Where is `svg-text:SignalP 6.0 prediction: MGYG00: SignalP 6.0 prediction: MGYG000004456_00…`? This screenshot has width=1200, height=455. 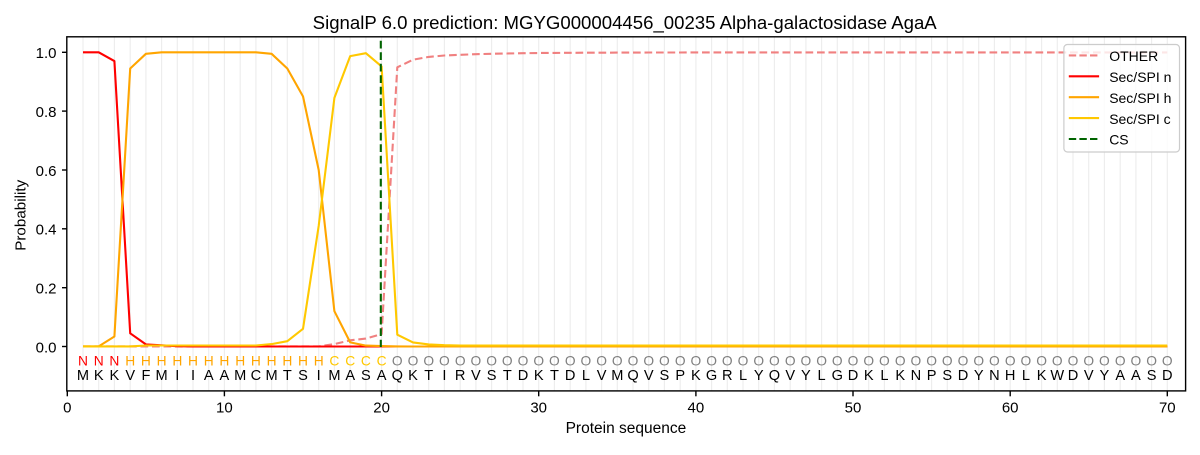
svg-text:SignalP 6.0 prediction: MGYG00: SignalP 6.0 prediction: MGYG000004456_00… is located at coordinates (625, 23).